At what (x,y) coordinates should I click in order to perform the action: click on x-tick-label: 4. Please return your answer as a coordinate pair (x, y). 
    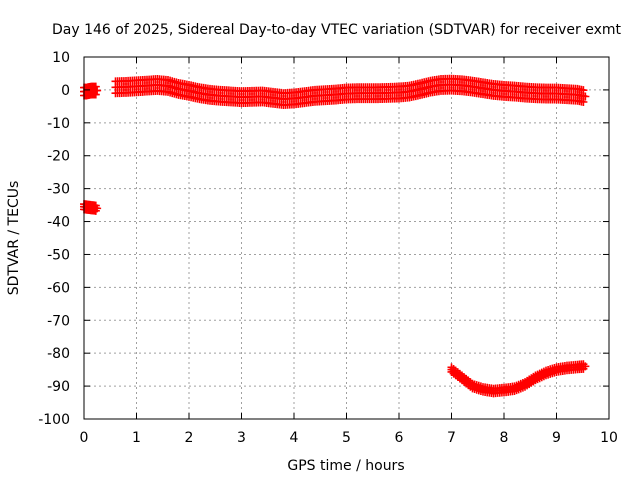
    Looking at the image, I should click on (294, 438).